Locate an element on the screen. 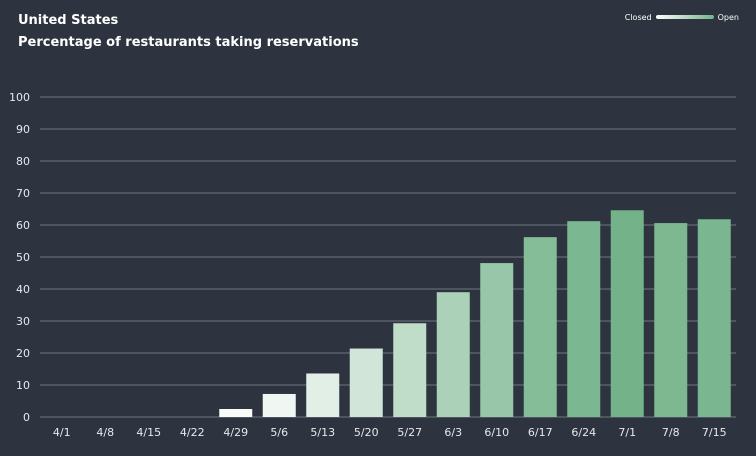 The width and height of the screenshot is (756, 456). y-tick-label: 90 is located at coordinates (23, 129).